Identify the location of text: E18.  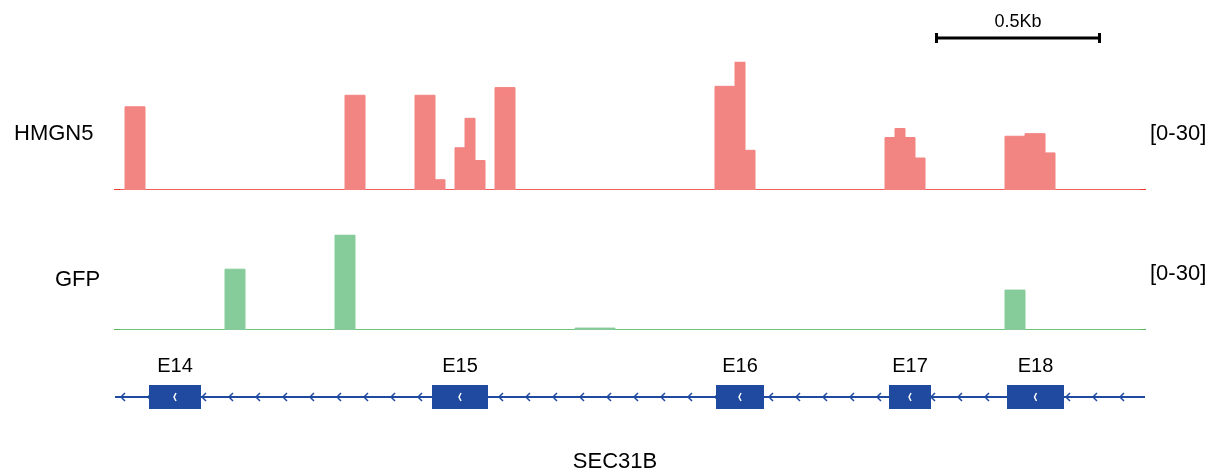
(1035, 365).